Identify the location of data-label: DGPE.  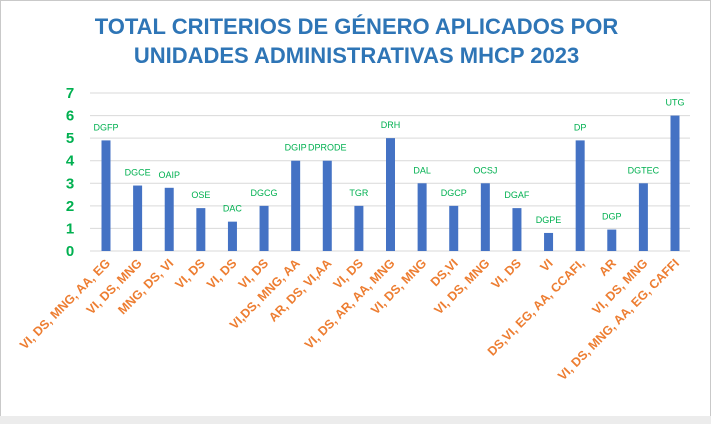
(549, 220).